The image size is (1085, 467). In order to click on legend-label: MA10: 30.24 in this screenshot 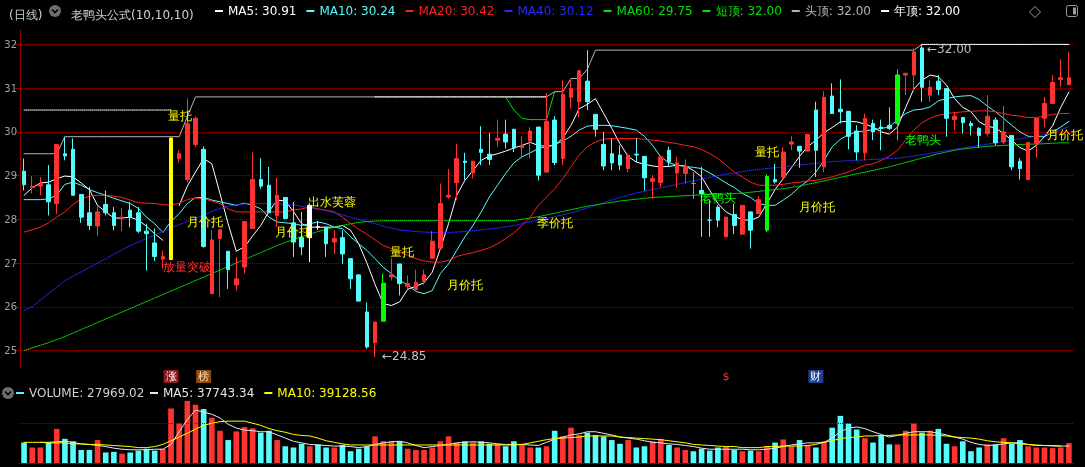, I will do `click(357, 11)`.